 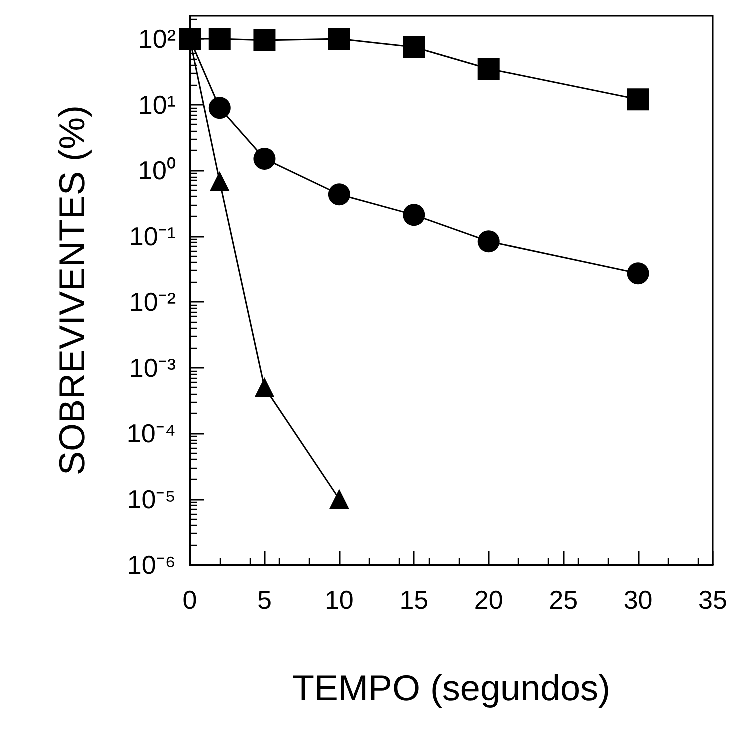 What do you see at coordinates (151, 565) in the screenshot?
I see `y-tick-label: 10⁻⁶` at bounding box center [151, 565].